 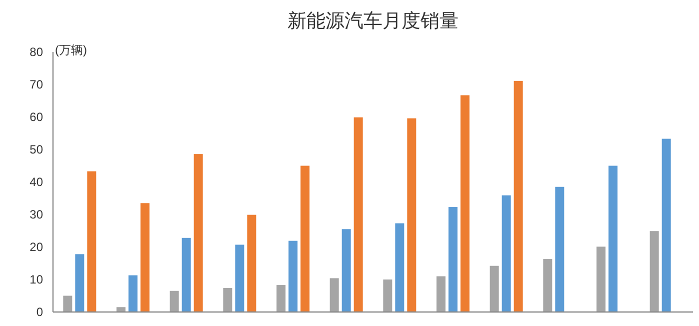 I want to click on y-tick-label: 10, so click(x=37, y=279).